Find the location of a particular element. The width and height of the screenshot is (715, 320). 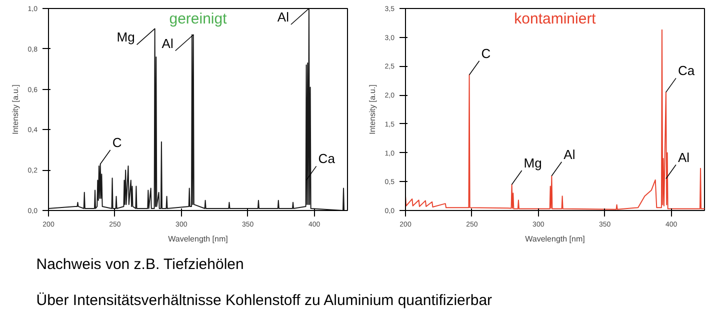

text: Über Intensitätsverhältnisse Kohlenstoff zu Aluminium quantifizierbar is located at coordinates (264, 300).